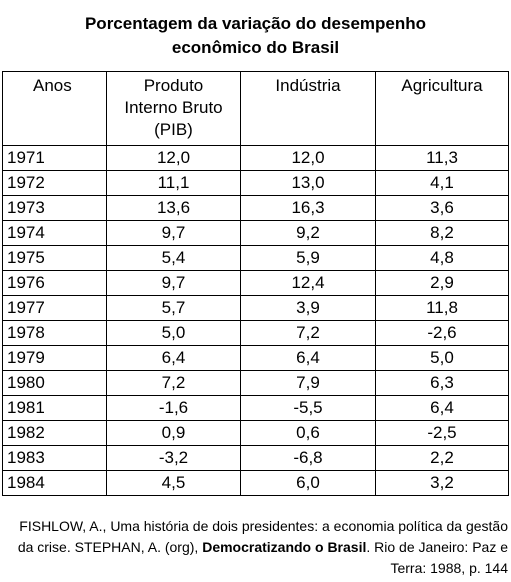  I want to click on agriculture-cell: -2,6, so click(442, 333).